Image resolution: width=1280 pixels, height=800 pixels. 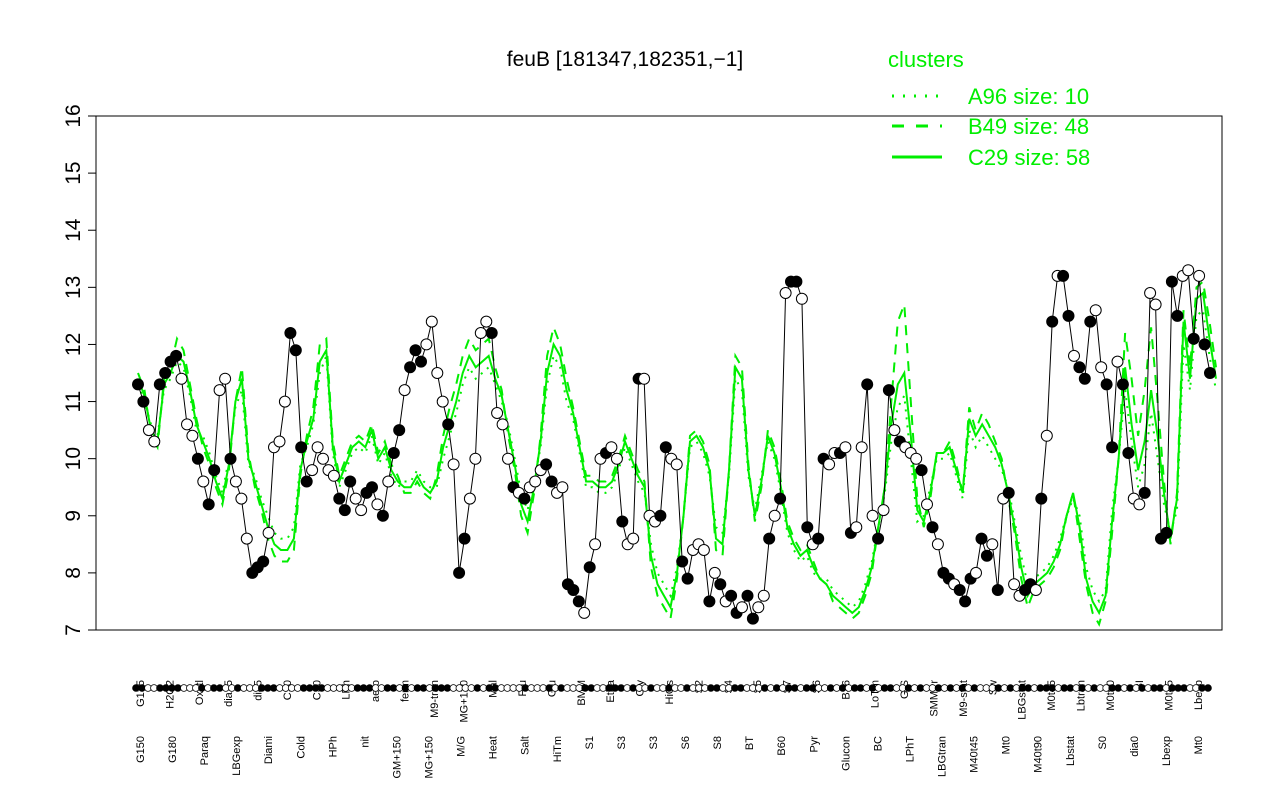 What do you see at coordinates (625, 59) in the screenshot?
I see `chart-title: feuB [181347,182351,−1]` at bounding box center [625, 59].